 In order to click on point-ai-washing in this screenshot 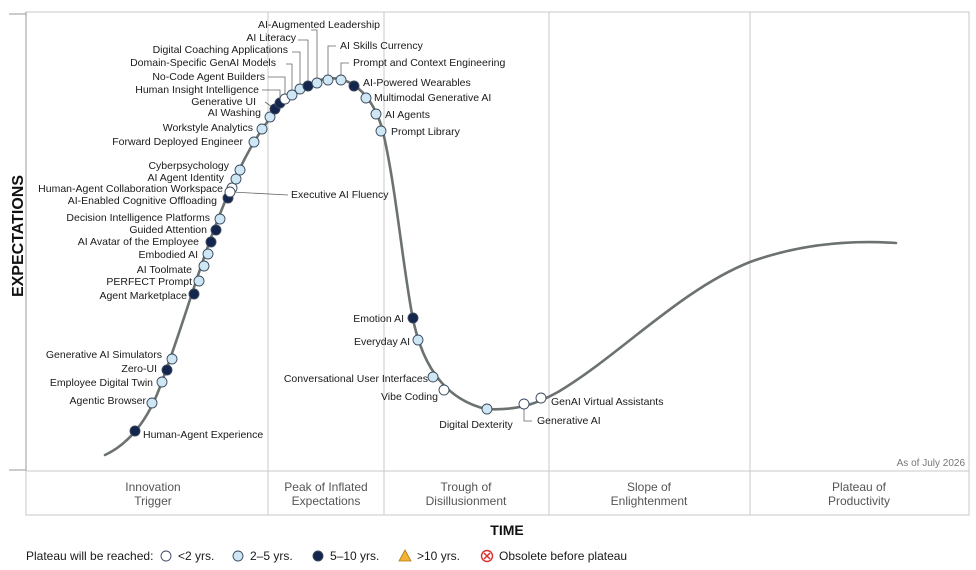, I will do `click(270, 117)`.